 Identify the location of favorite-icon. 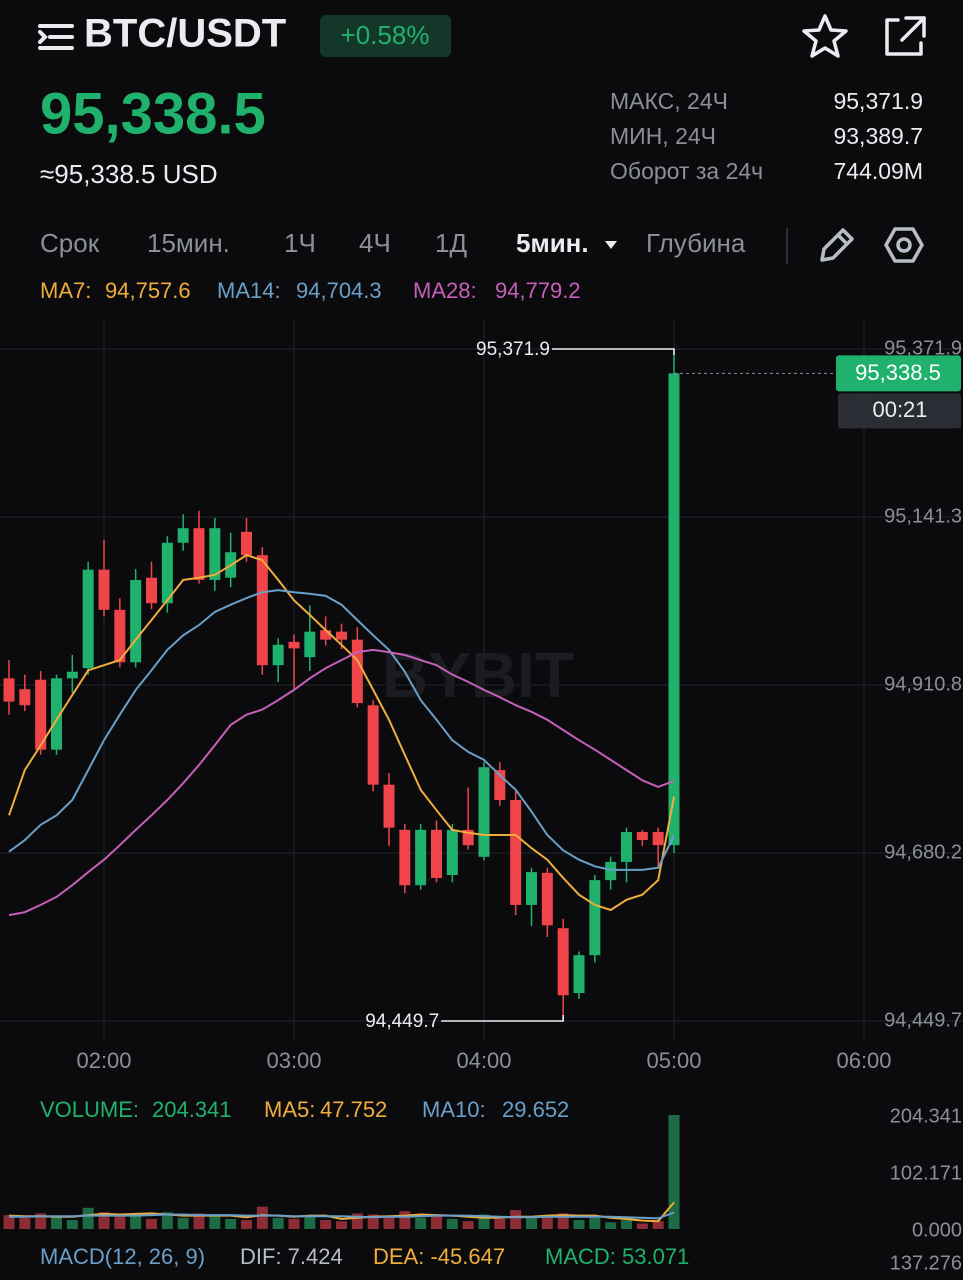
(825, 36).